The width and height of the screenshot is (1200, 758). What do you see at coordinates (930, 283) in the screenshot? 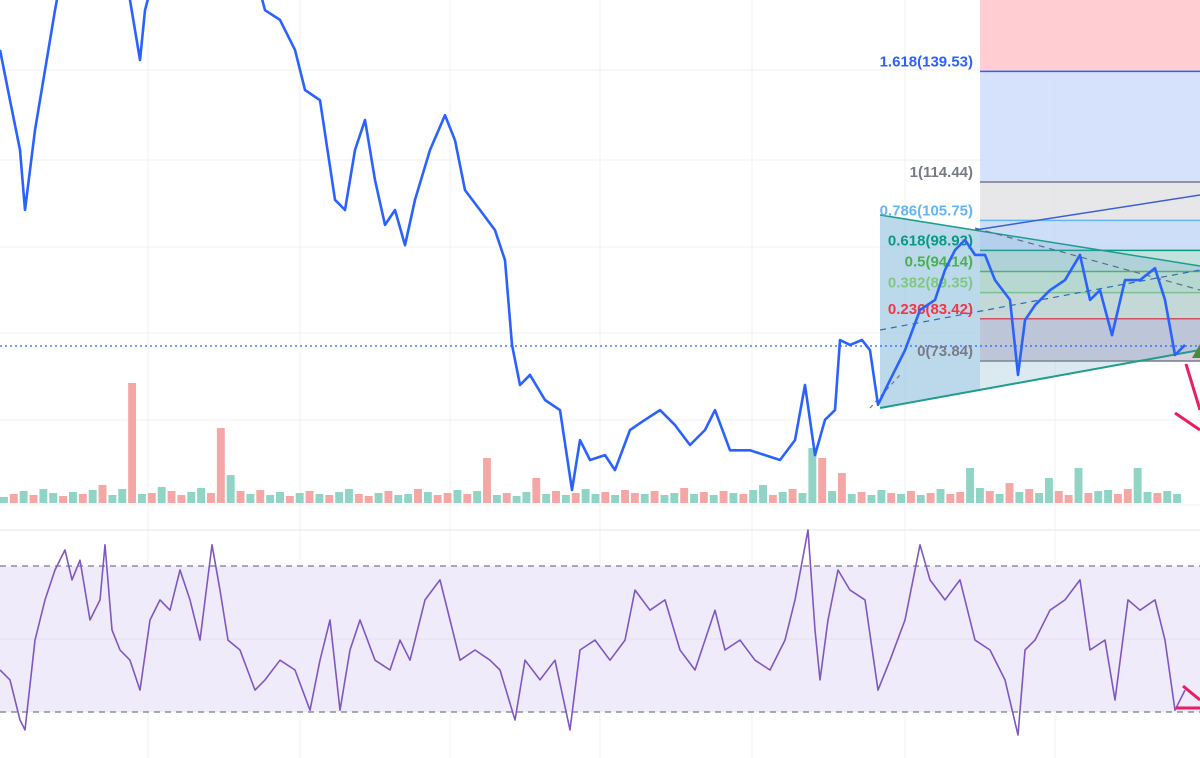
I see `fib-level-label: 0.382(89.35)` at bounding box center [930, 283].